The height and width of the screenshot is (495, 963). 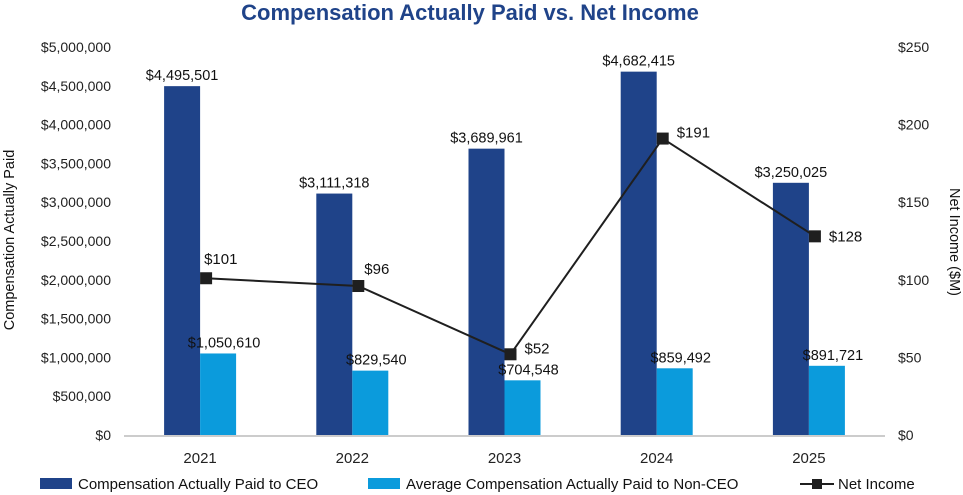 What do you see at coordinates (906, 435) in the screenshot?
I see `y2-tick-label: $0` at bounding box center [906, 435].